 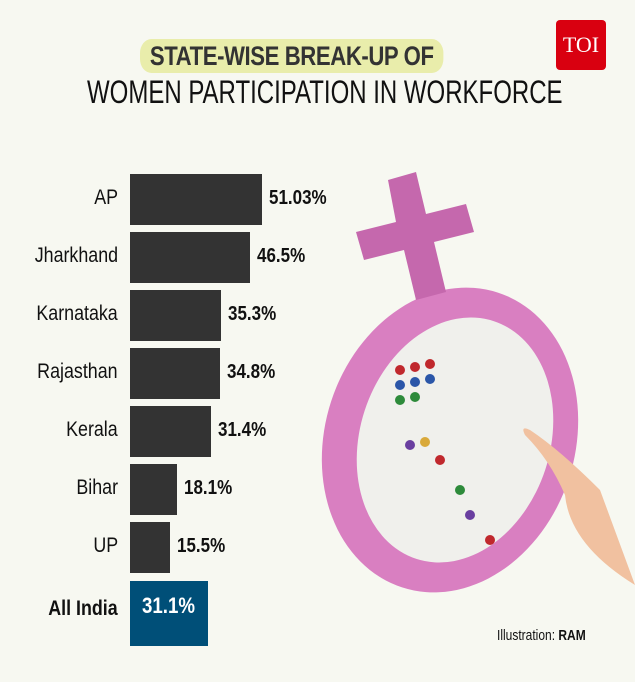 What do you see at coordinates (97, 487) in the screenshot?
I see `category-label: Bihar` at bounding box center [97, 487].